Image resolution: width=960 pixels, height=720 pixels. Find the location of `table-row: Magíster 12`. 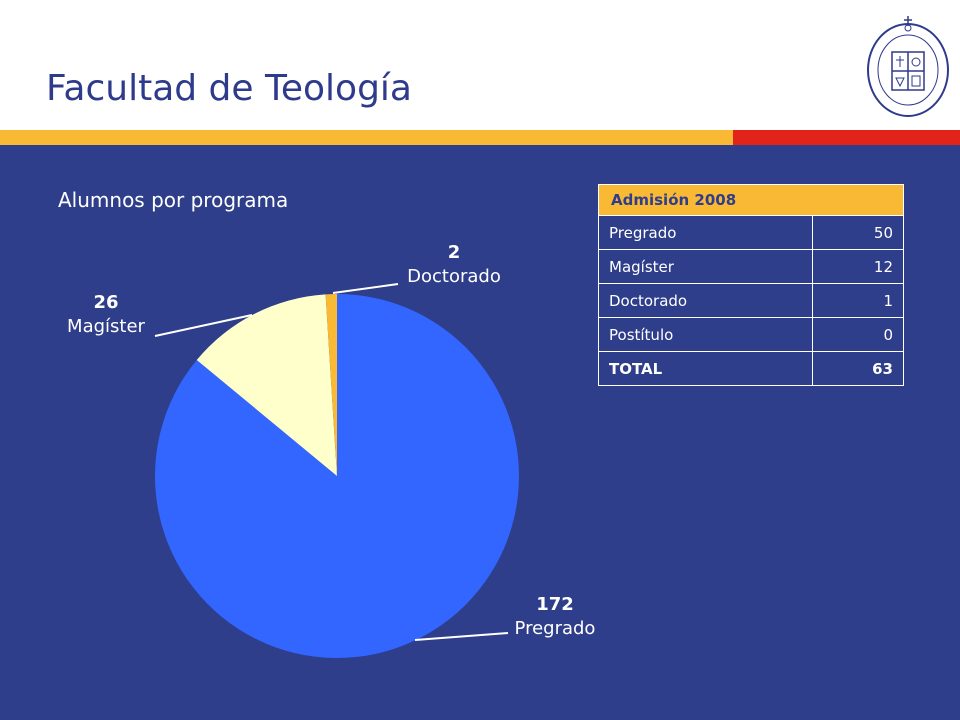

table-row: Magíster 12 is located at coordinates (750, 266).